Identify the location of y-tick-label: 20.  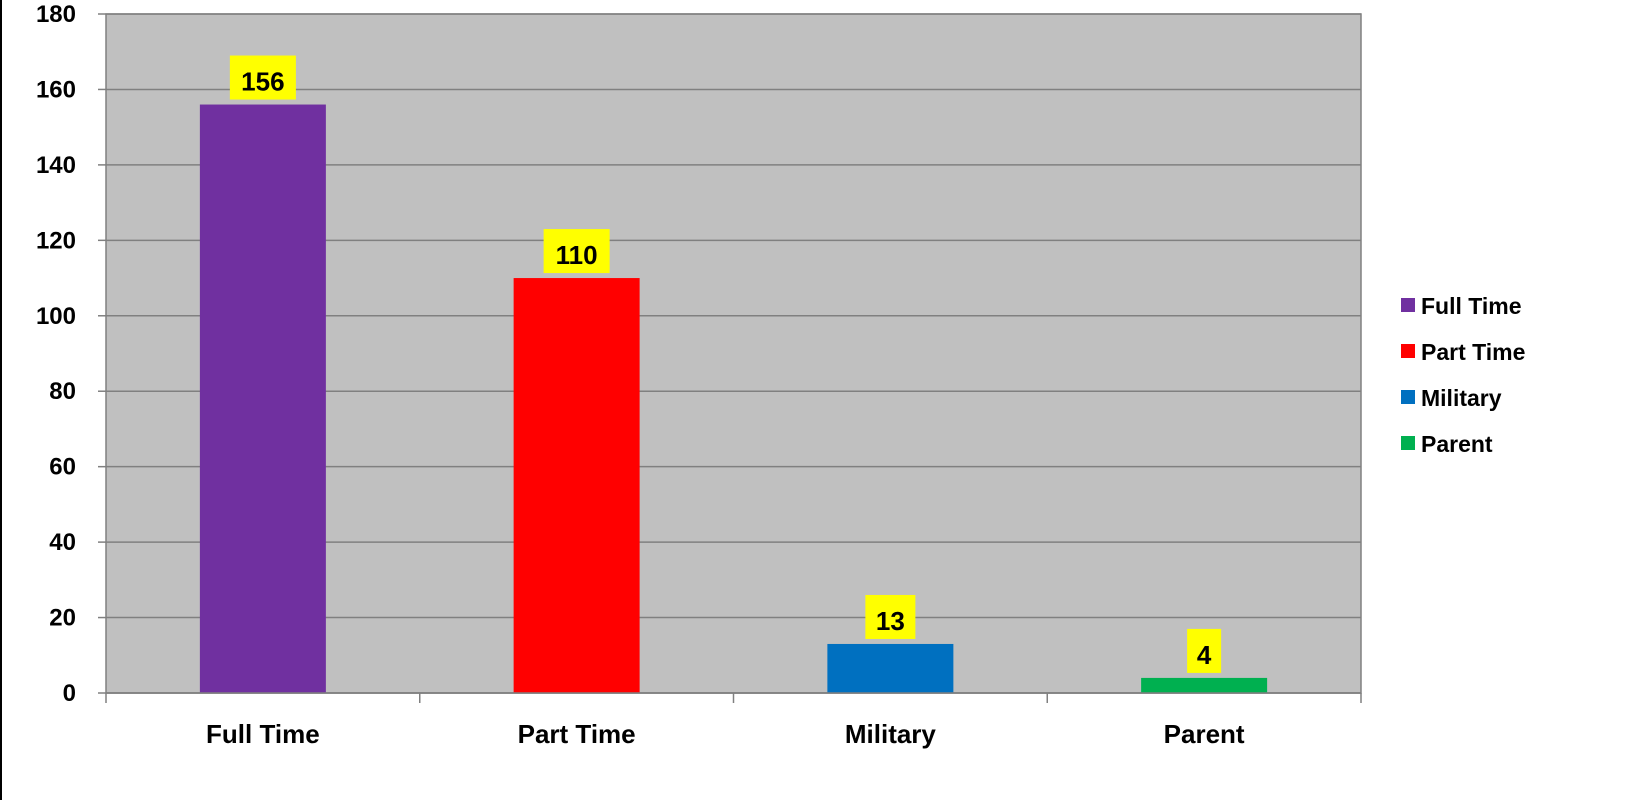
(62, 618).